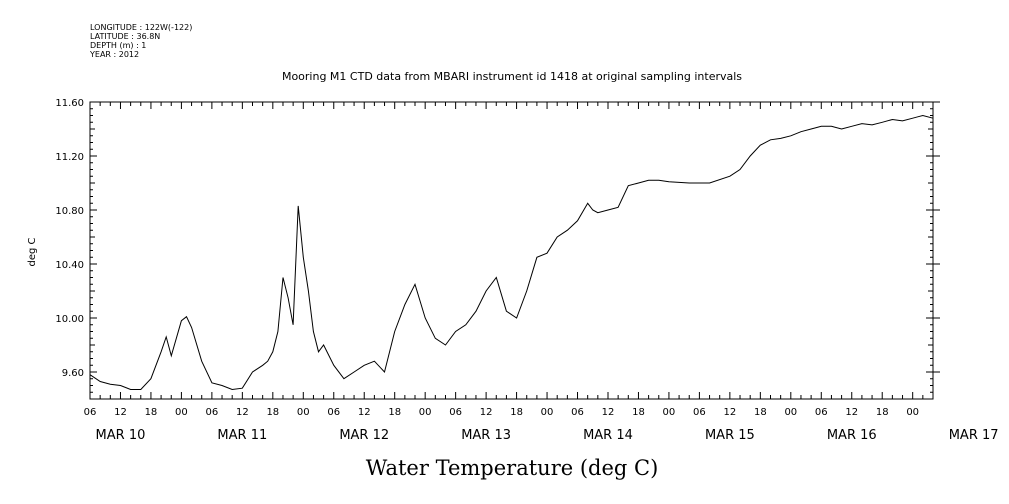 Image resolution: width=1009 pixels, height=504 pixels. Describe the element at coordinates (69, 157) in the screenshot. I see `y-tick-label: 11.20` at that location.